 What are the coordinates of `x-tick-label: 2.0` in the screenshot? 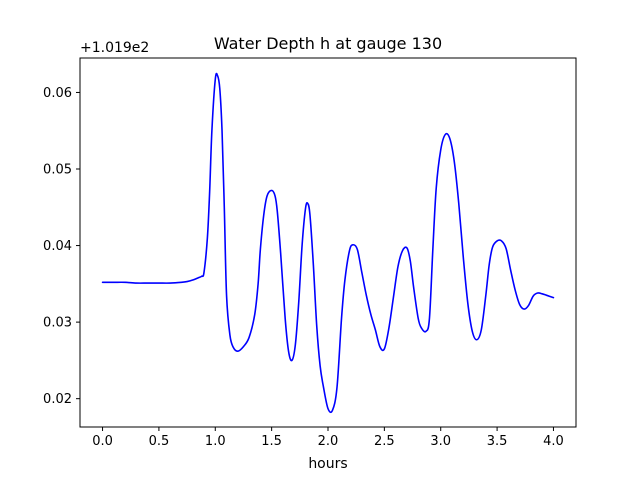 It's located at (328, 441).